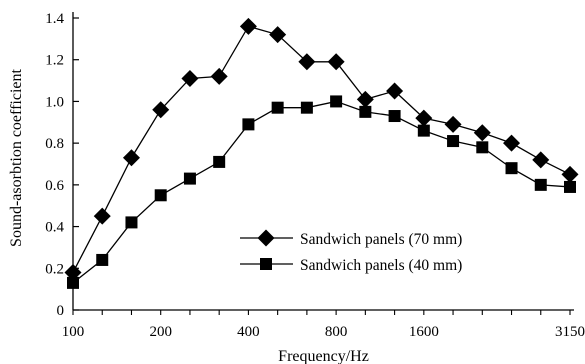  Describe the element at coordinates (336, 332) in the screenshot. I see `x-tick-label: 800` at that location.